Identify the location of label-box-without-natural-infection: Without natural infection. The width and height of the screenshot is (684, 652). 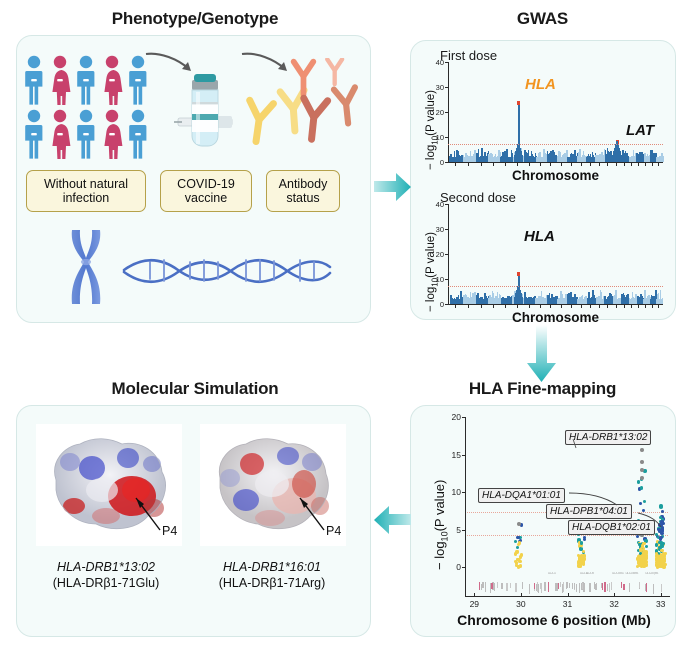
(86, 191).